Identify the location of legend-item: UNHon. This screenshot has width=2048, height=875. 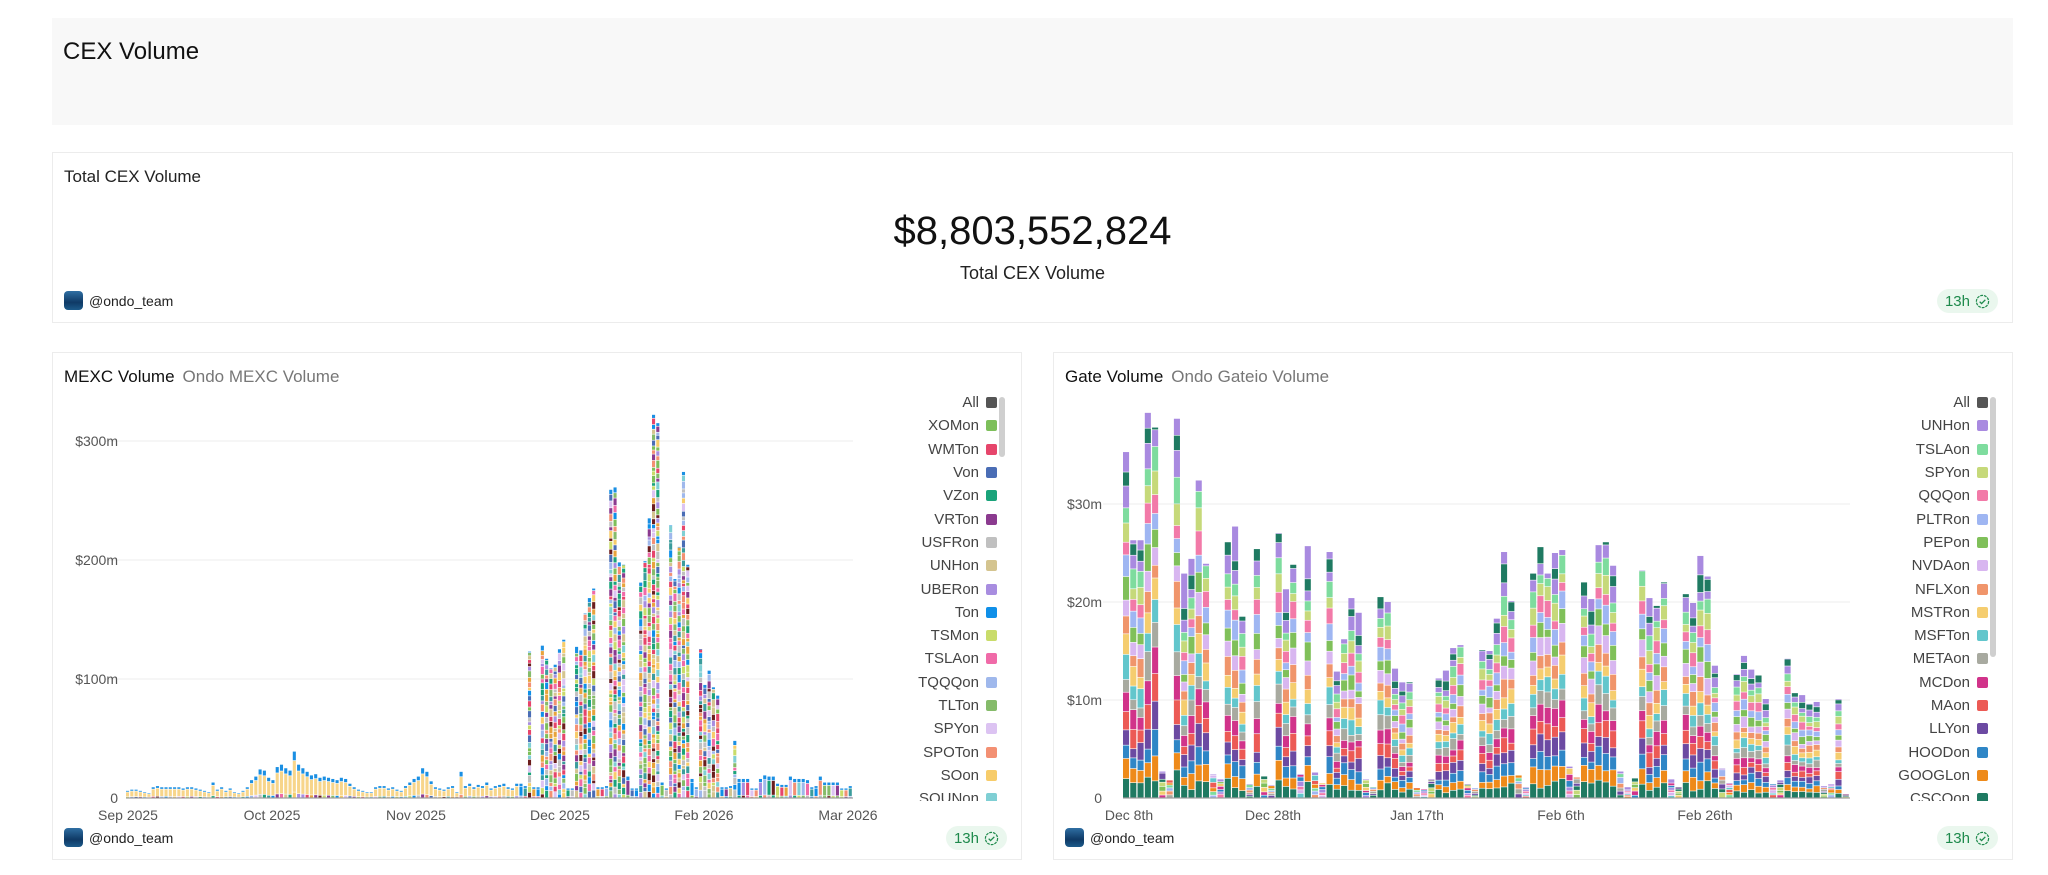
(1928, 425).